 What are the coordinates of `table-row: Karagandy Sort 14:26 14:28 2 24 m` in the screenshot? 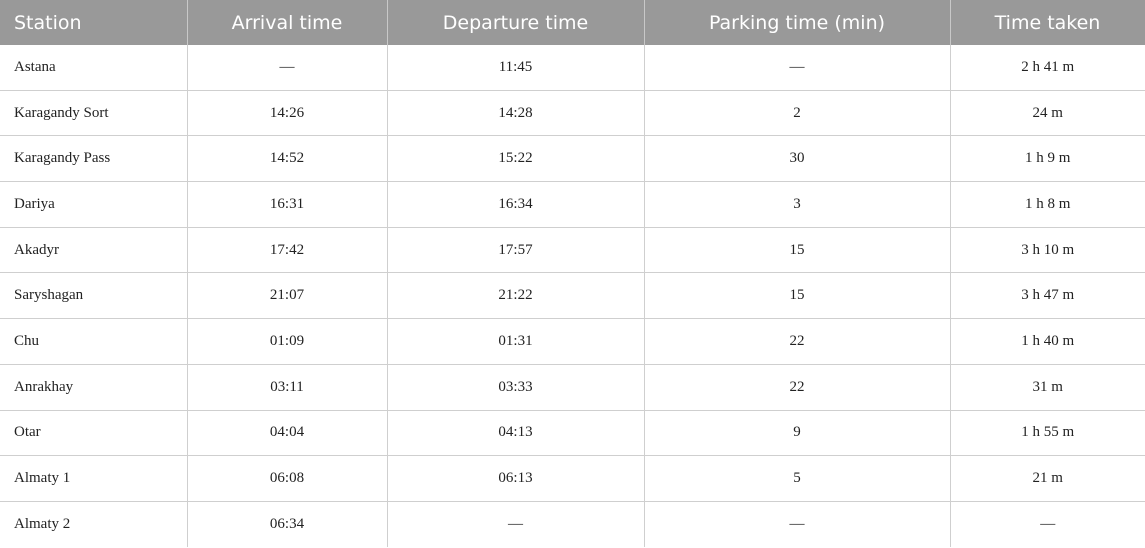 It's located at (572, 113).